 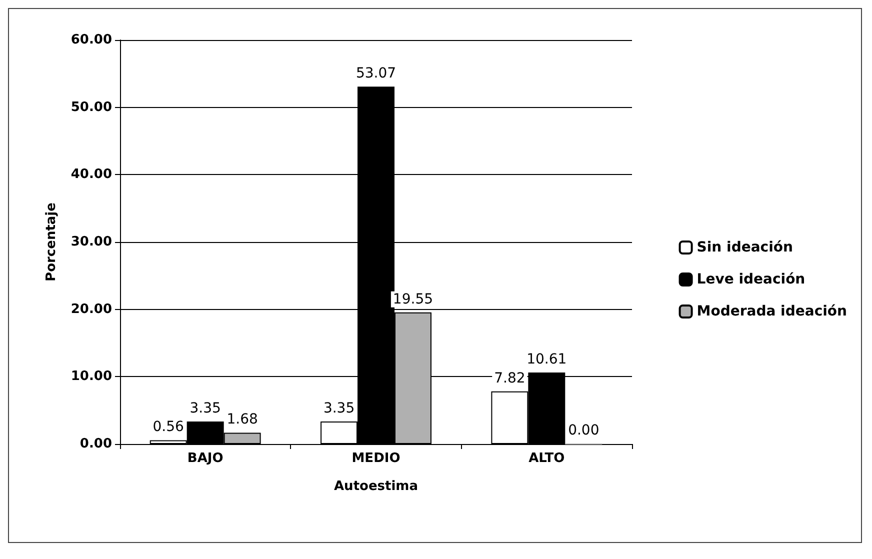 I want to click on x-tick-label: ALTO, so click(x=546, y=458).